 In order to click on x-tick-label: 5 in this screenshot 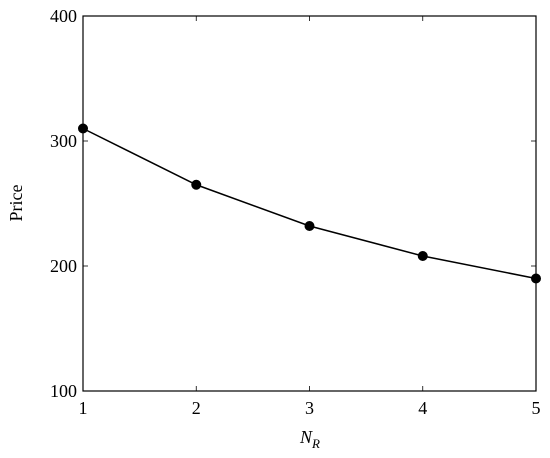, I will do `click(536, 408)`.